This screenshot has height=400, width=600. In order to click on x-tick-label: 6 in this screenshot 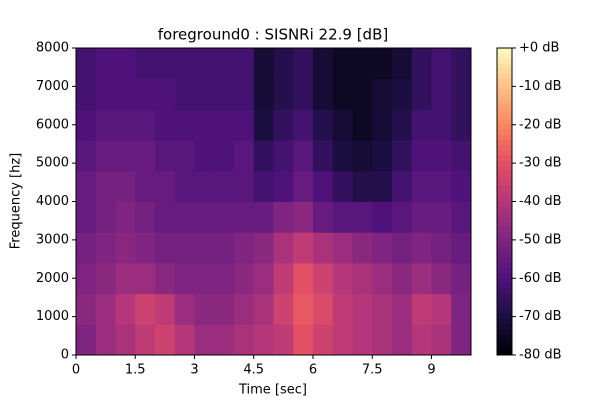, I will do `click(313, 370)`.